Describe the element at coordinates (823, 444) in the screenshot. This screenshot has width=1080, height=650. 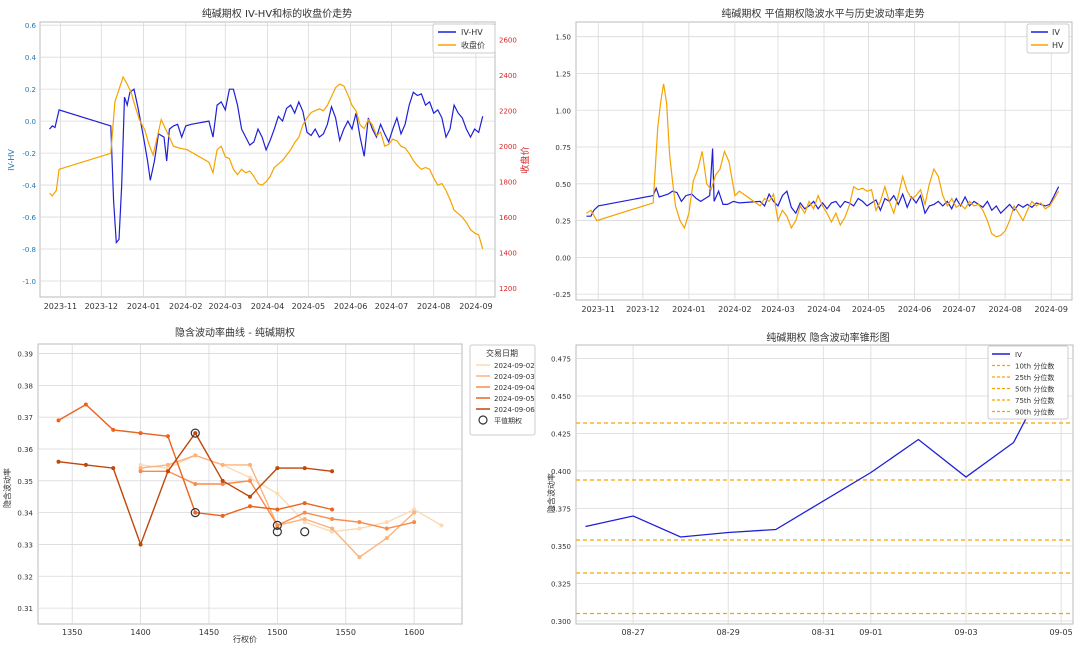
I see `iv-line` at that location.